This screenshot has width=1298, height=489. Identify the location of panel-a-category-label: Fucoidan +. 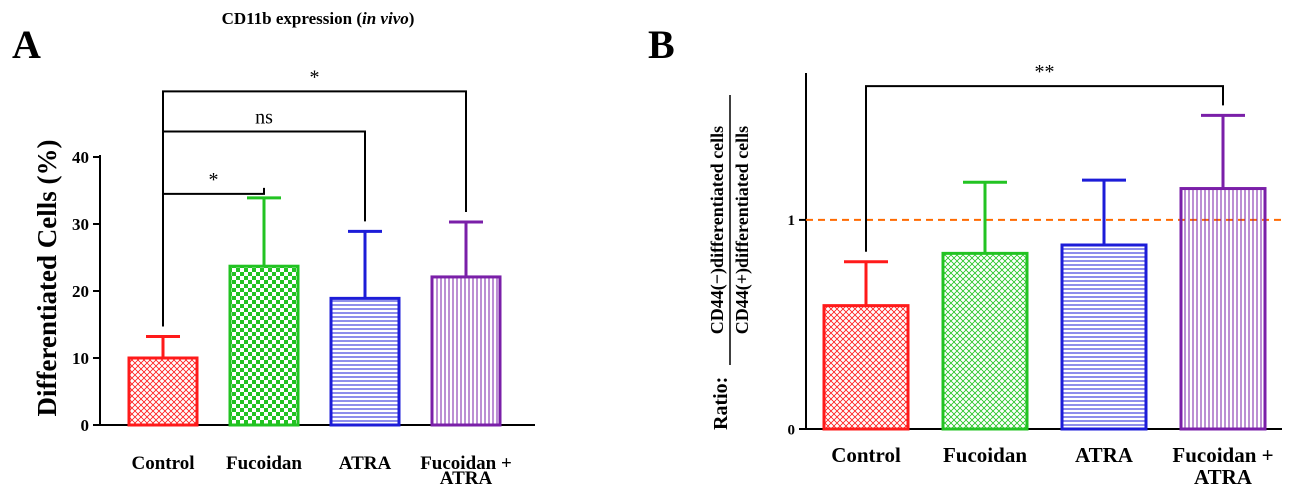
(466, 463).